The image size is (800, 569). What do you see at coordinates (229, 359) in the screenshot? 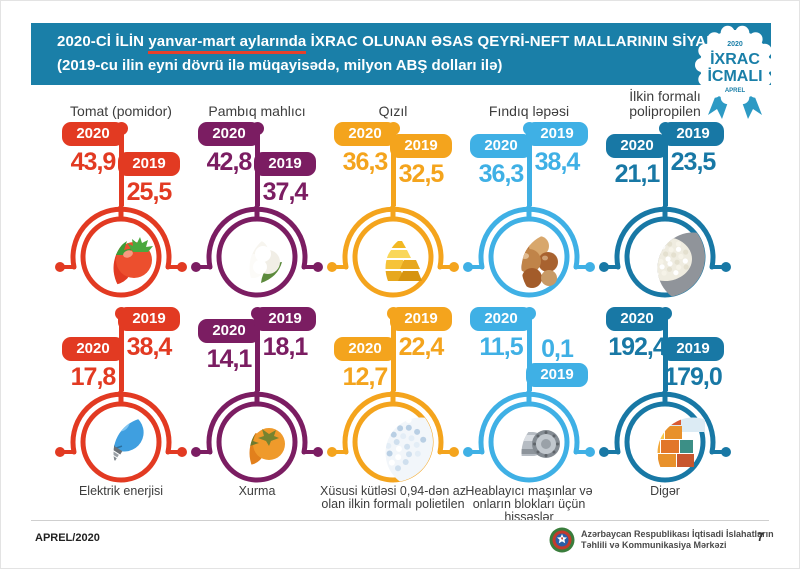
I see `value-2020: 14,1` at bounding box center [229, 359].